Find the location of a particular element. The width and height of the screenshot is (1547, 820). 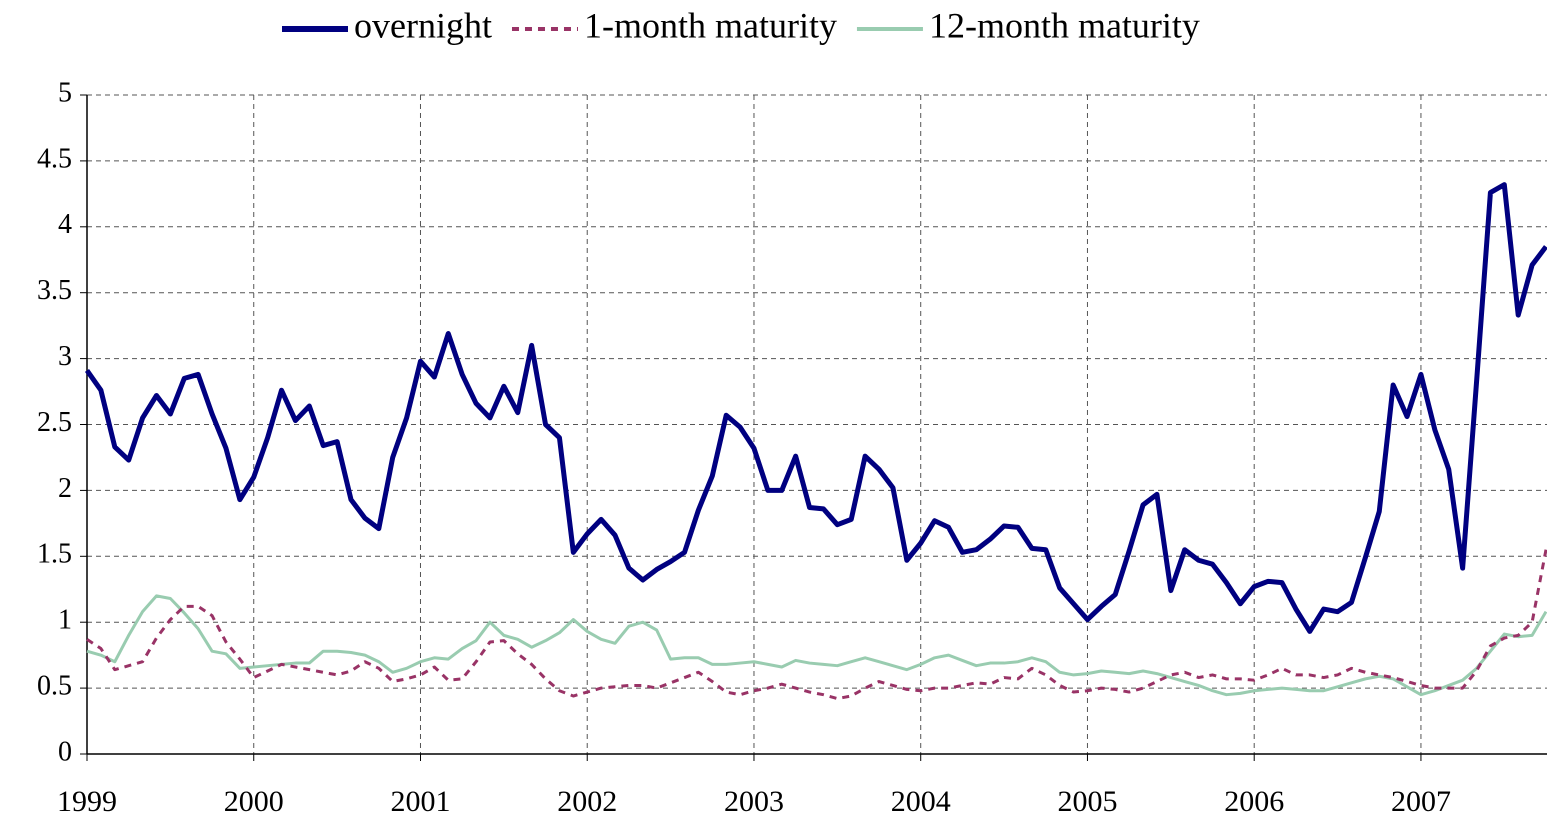

y-tick-label: 4.5 is located at coordinates (54, 158).